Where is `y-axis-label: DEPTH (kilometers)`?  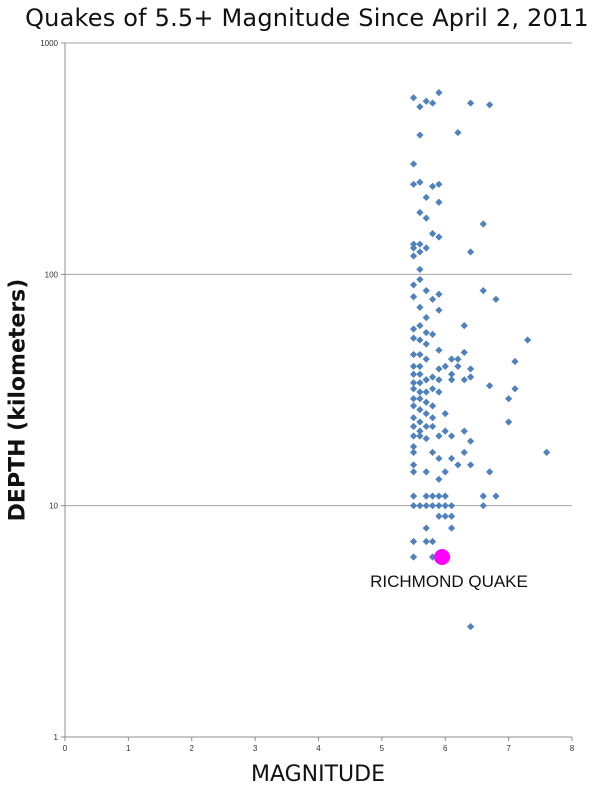 y-axis-label: DEPTH (kilometers) is located at coordinates (18, 400).